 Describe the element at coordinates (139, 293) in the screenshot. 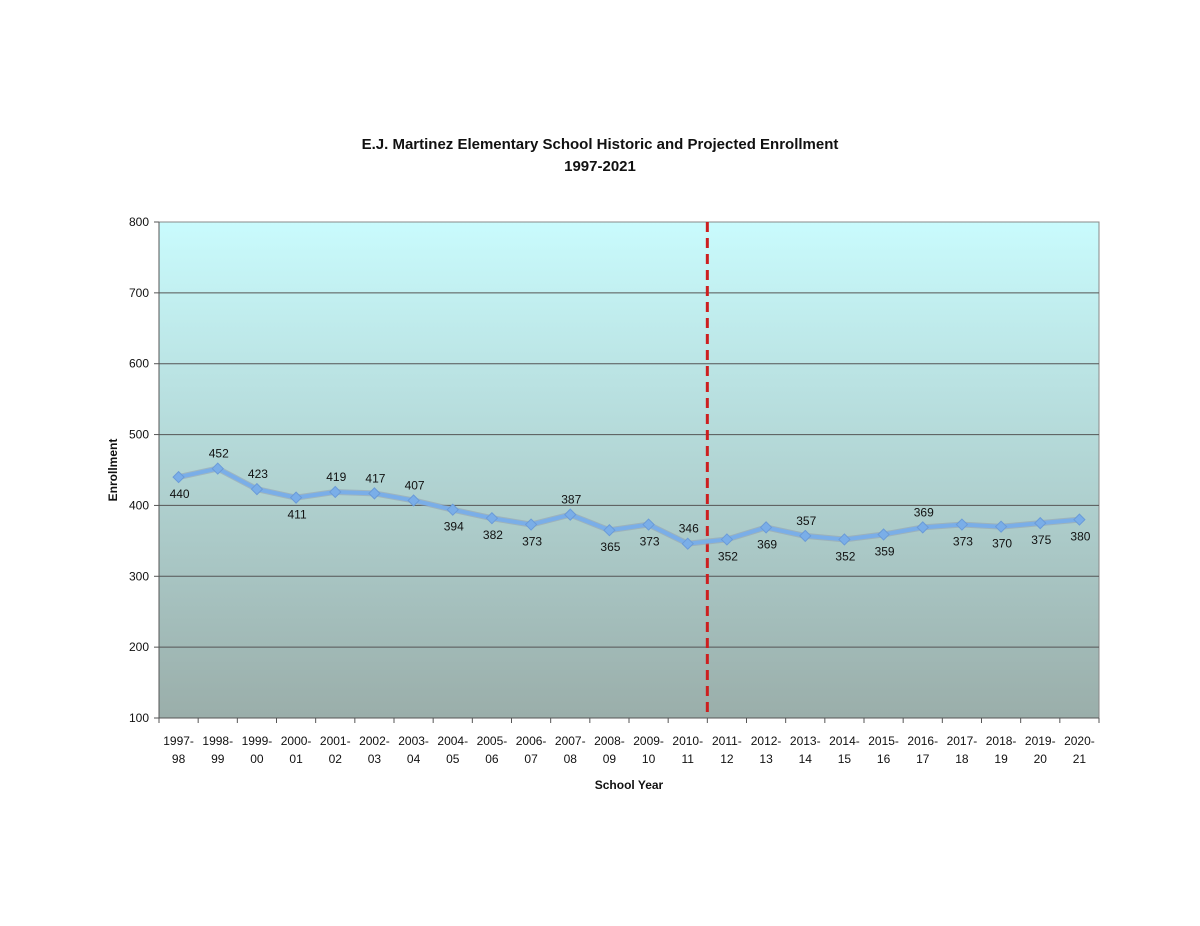

I see `y-tick-label: 700` at that location.